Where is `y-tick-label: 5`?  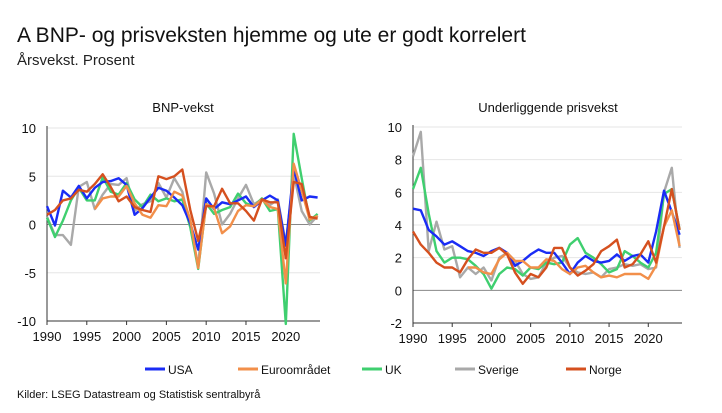
y-tick-label: 5 is located at coordinates (32, 176).